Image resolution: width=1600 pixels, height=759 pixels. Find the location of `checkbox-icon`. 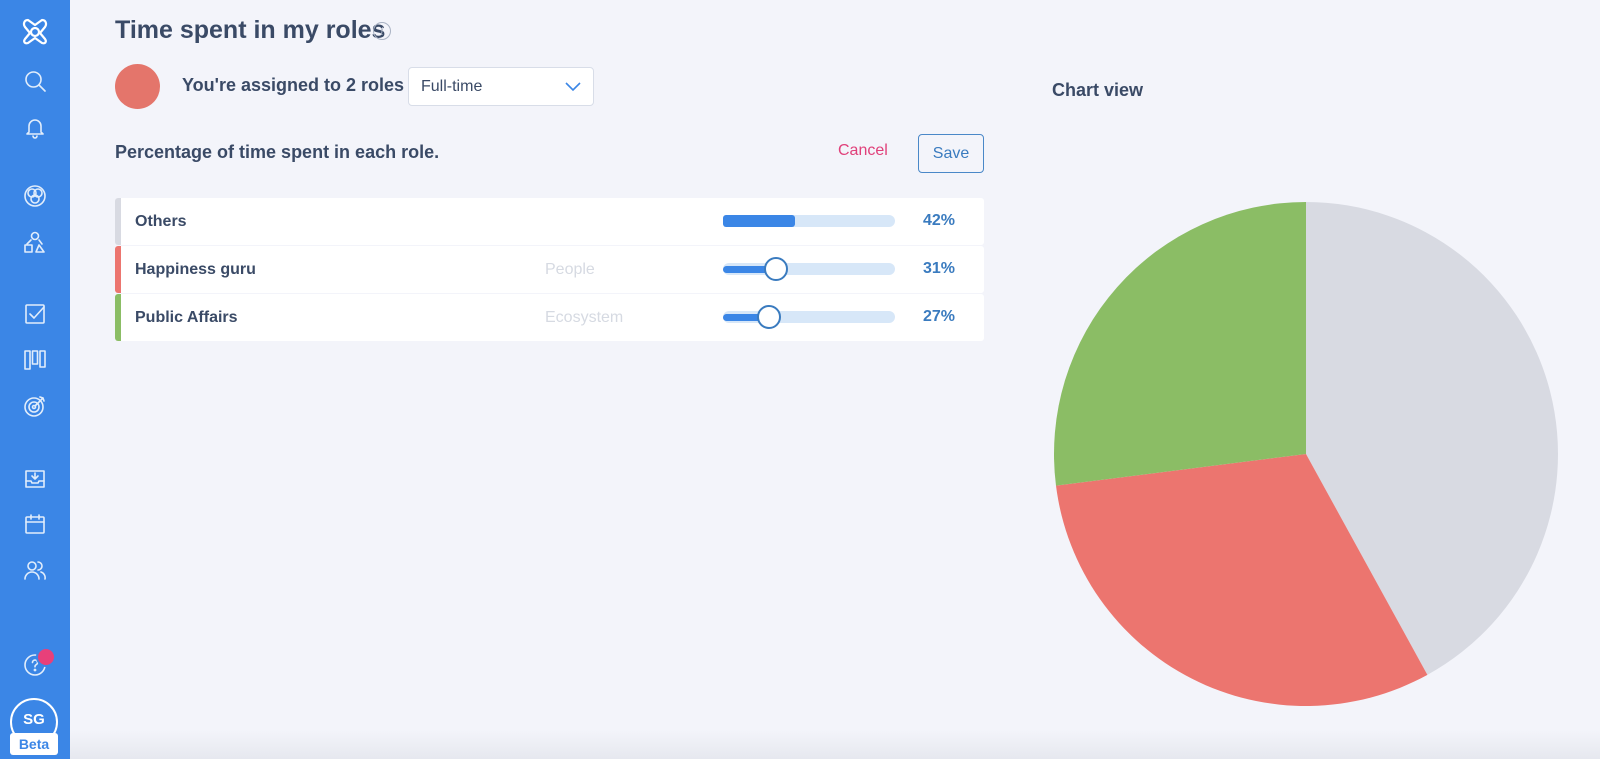

checkbox-icon is located at coordinates (35, 314).